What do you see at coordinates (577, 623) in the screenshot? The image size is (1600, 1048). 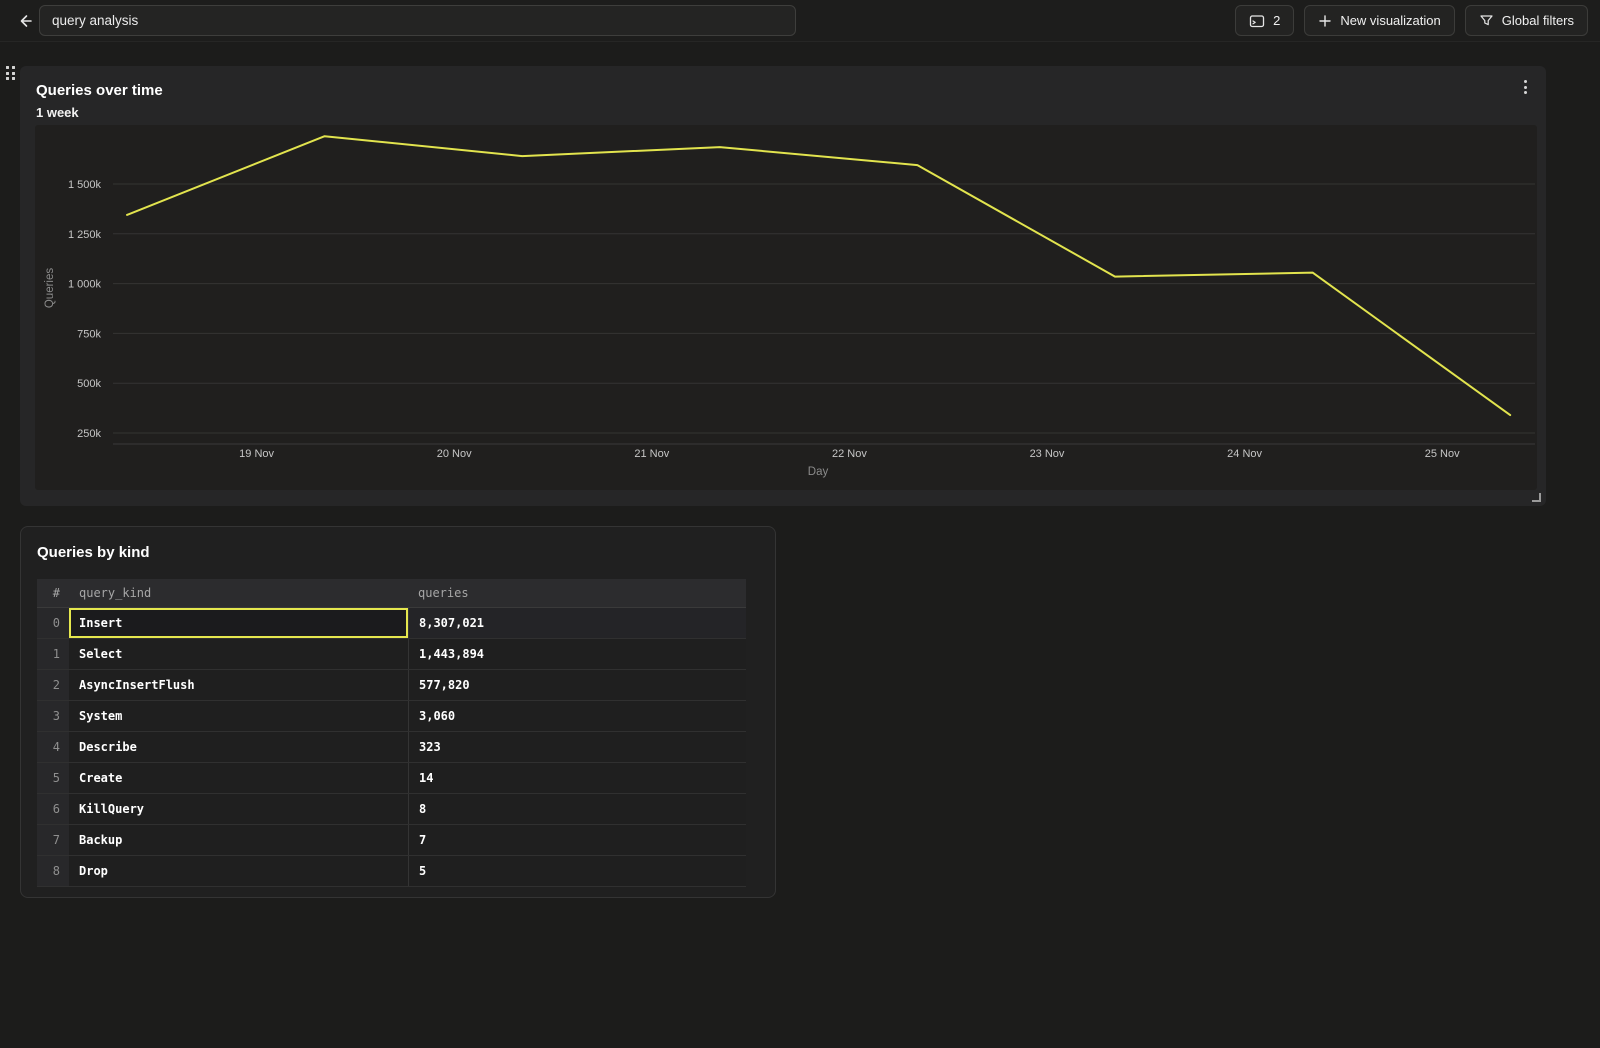 I see `queries-value-cell: 8,307,021` at bounding box center [577, 623].